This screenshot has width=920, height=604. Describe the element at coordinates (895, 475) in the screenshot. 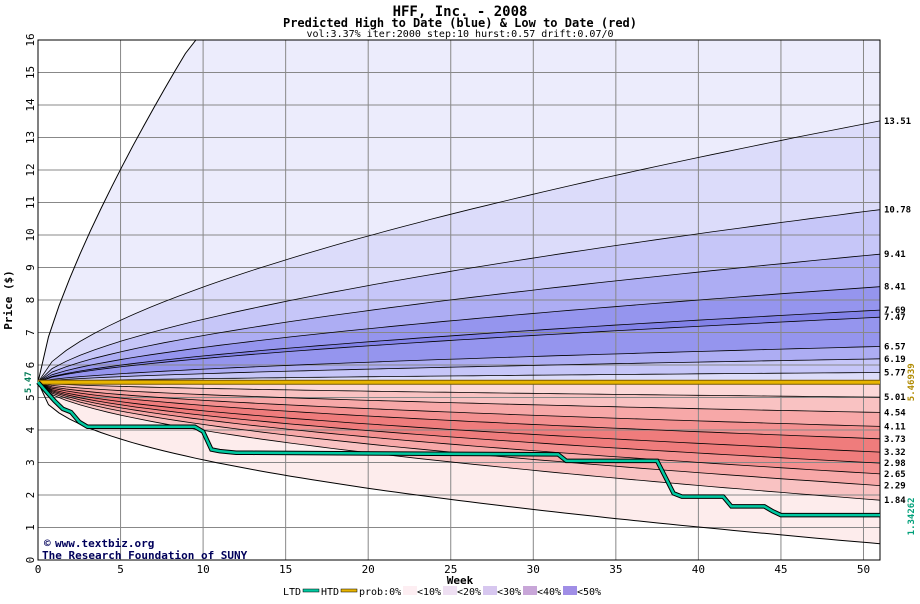

I see `low-quantile-end-label: 2.65` at that location.